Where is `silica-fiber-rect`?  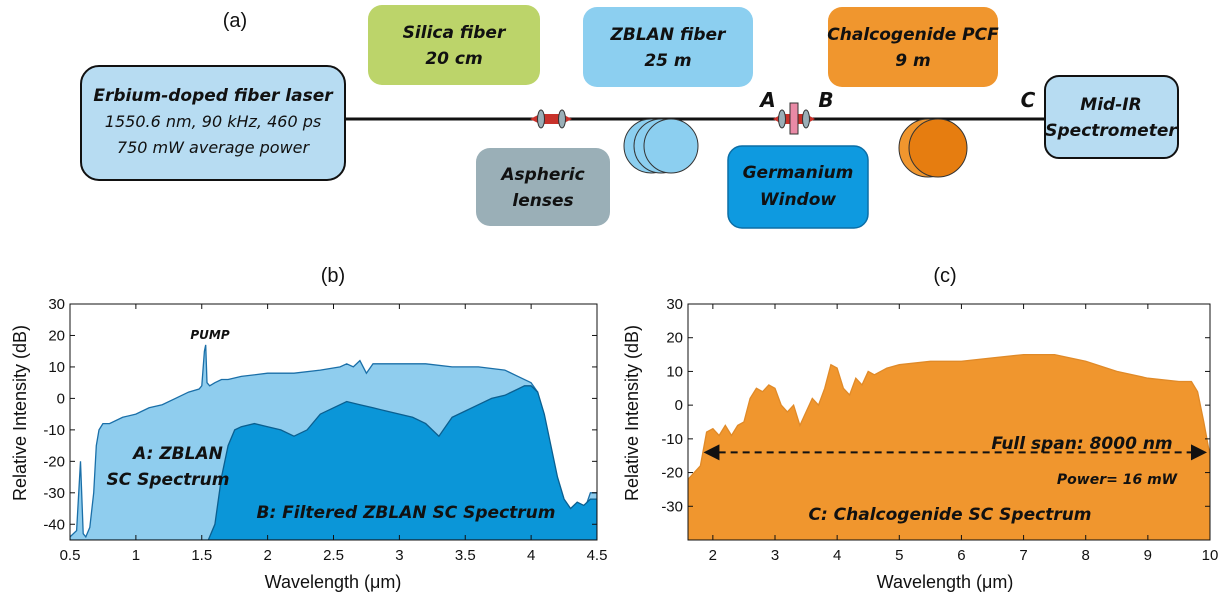
silica-fiber-rect is located at coordinates (454, 45).